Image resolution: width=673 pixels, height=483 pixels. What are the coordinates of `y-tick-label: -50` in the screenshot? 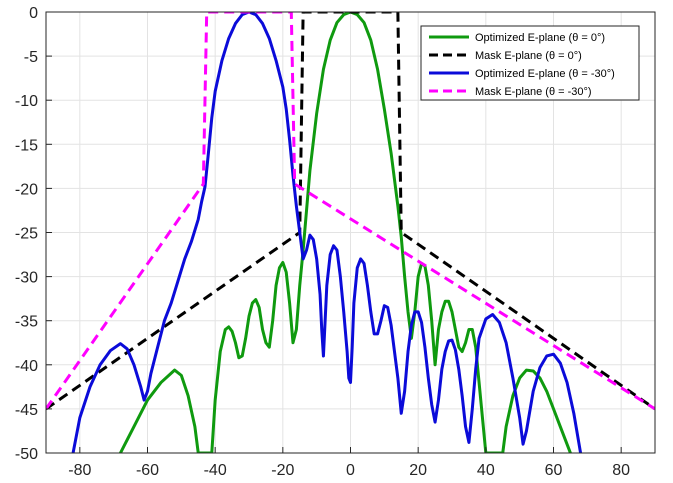 It's located at (26, 454).